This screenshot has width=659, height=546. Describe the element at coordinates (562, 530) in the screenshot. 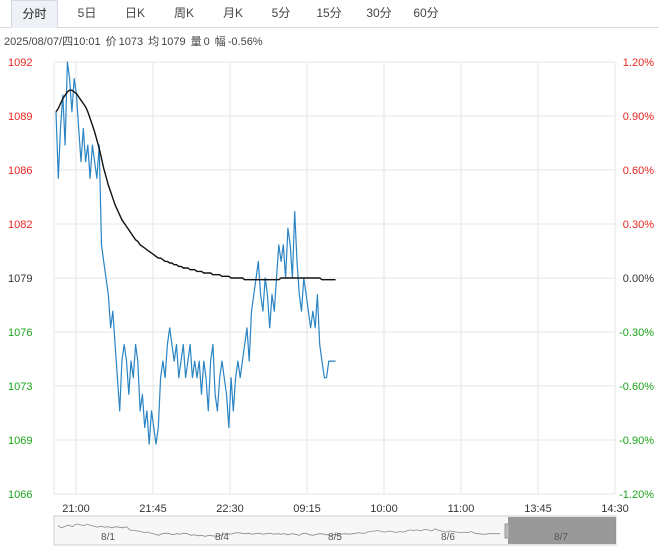

I see `navigator-selection` at that location.